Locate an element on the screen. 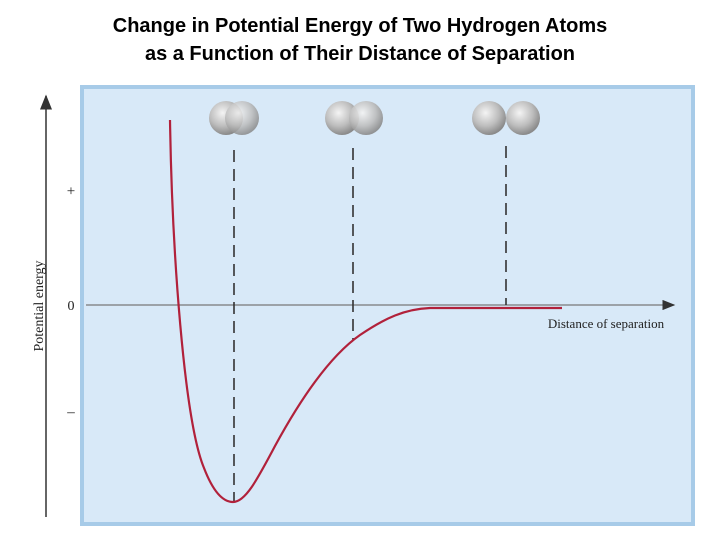 The image size is (720, 540). y-tick-label: 0 is located at coordinates (71, 306).